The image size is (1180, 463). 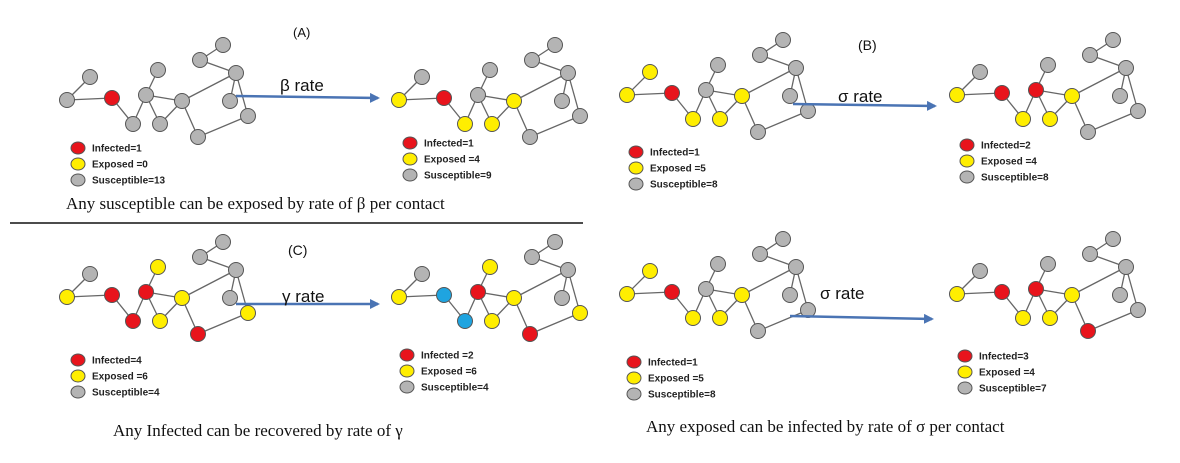 What do you see at coordinates (1047, 86) in the screenshot?
I see `panel-b-after-network` at bounding box center [1047, 86].